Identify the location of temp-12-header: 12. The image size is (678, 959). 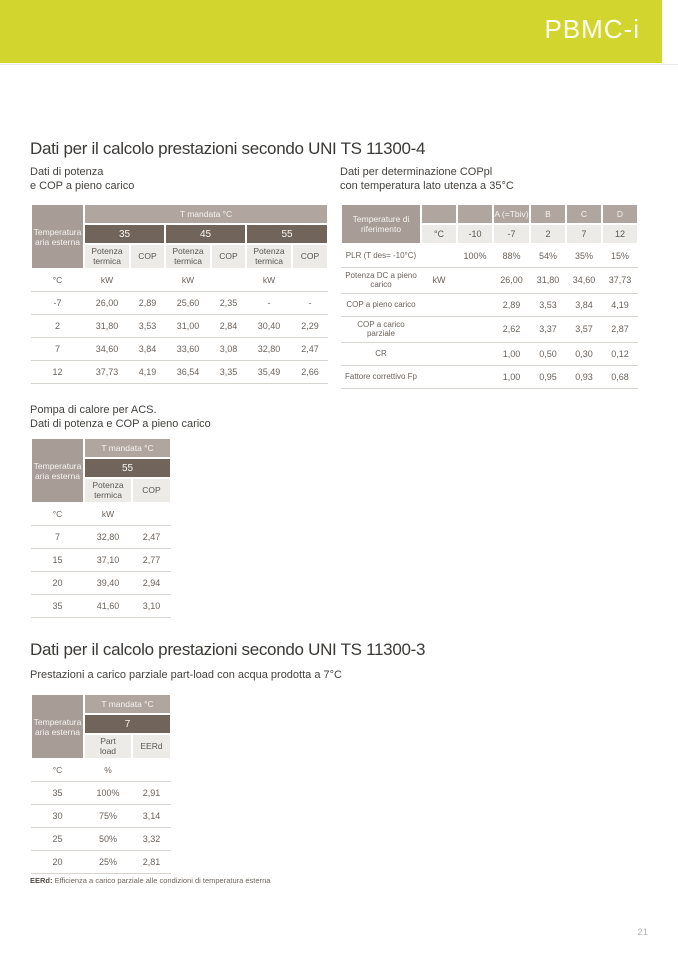
(620, 234).